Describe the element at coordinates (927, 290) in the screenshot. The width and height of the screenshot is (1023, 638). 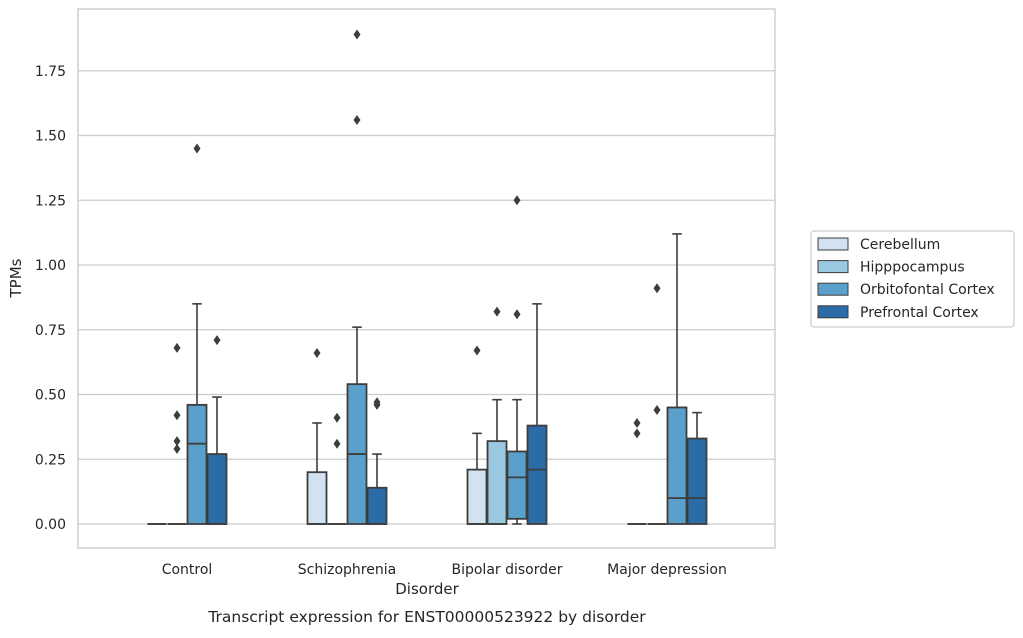
I see `legend-label: Orbitofontal Cortex` at that location.